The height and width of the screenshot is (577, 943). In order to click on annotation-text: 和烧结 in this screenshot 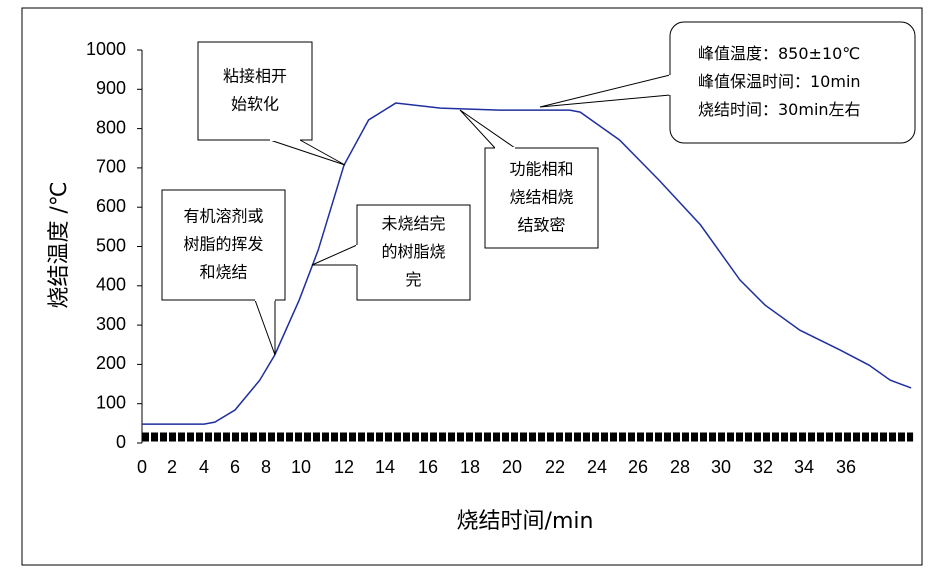, I will do `click(223, 272)`.